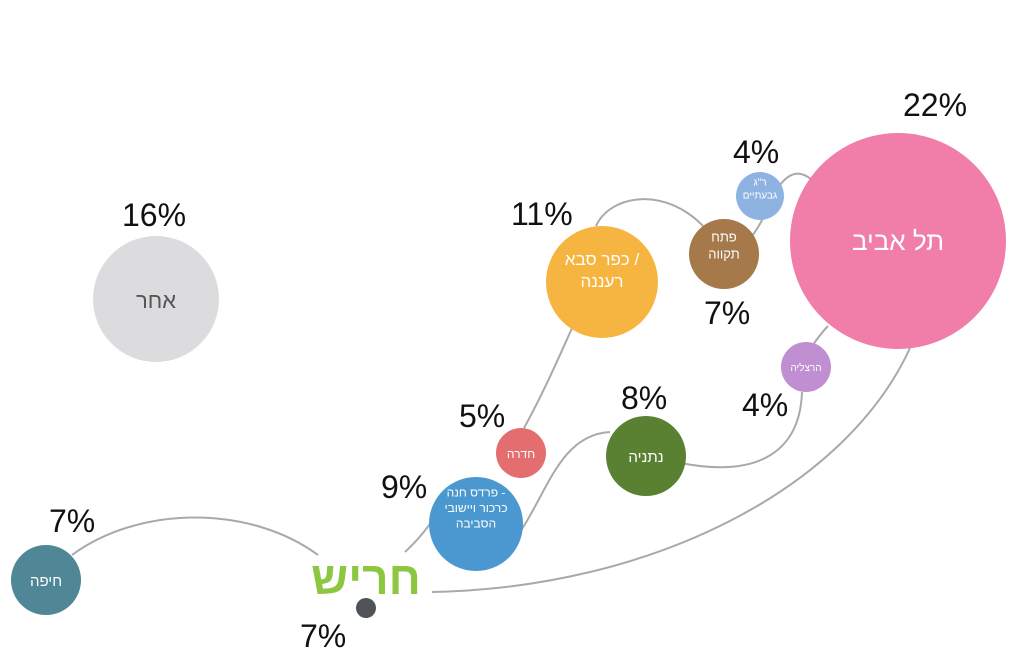 The height and width of the screenshot is (668, 1024). I want to click on node-label: נתניה, so click(645, 457).